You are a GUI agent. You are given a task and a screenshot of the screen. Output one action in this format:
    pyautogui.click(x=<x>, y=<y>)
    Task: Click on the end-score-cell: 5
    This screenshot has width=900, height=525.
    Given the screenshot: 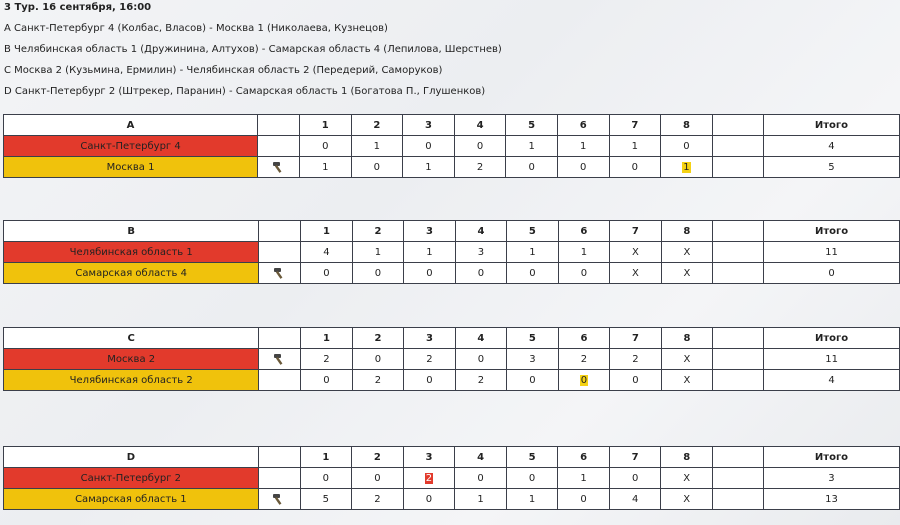 What is the action you would take?
    pyautogui.click(x=326, y=499)
    